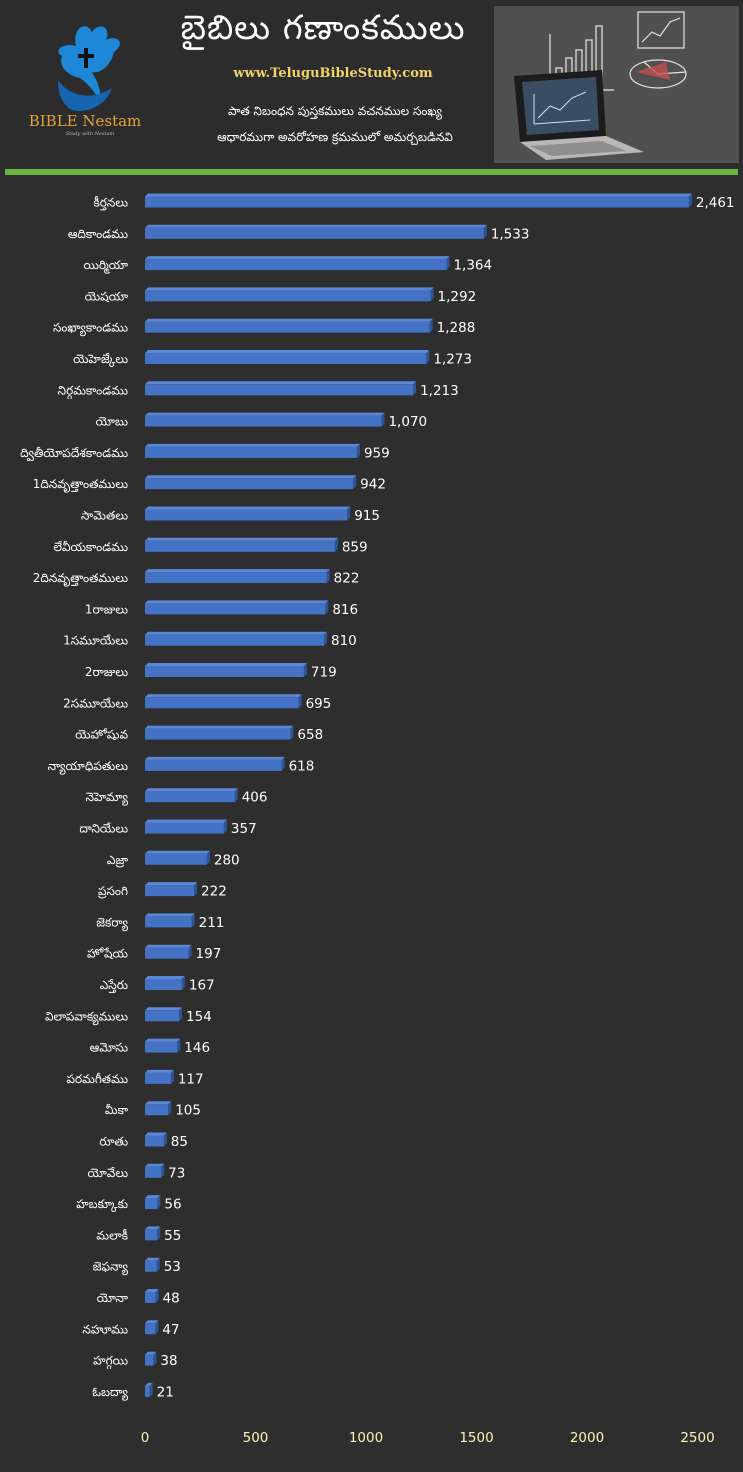 The width and height of the screenshot is (743, 1472). What do you see at coordinates (227, 860) in the screenshot?
I see `value-label: 280` at bounding box center [227, 860].